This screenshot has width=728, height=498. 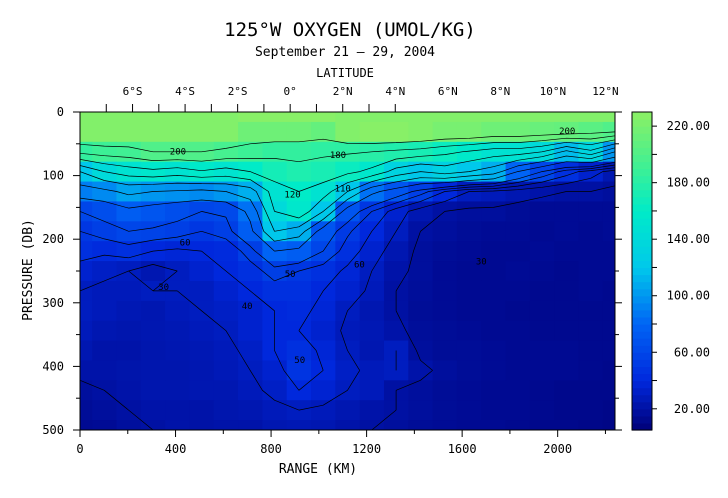 I want to click on contour-line, so click(x=347, y=181).